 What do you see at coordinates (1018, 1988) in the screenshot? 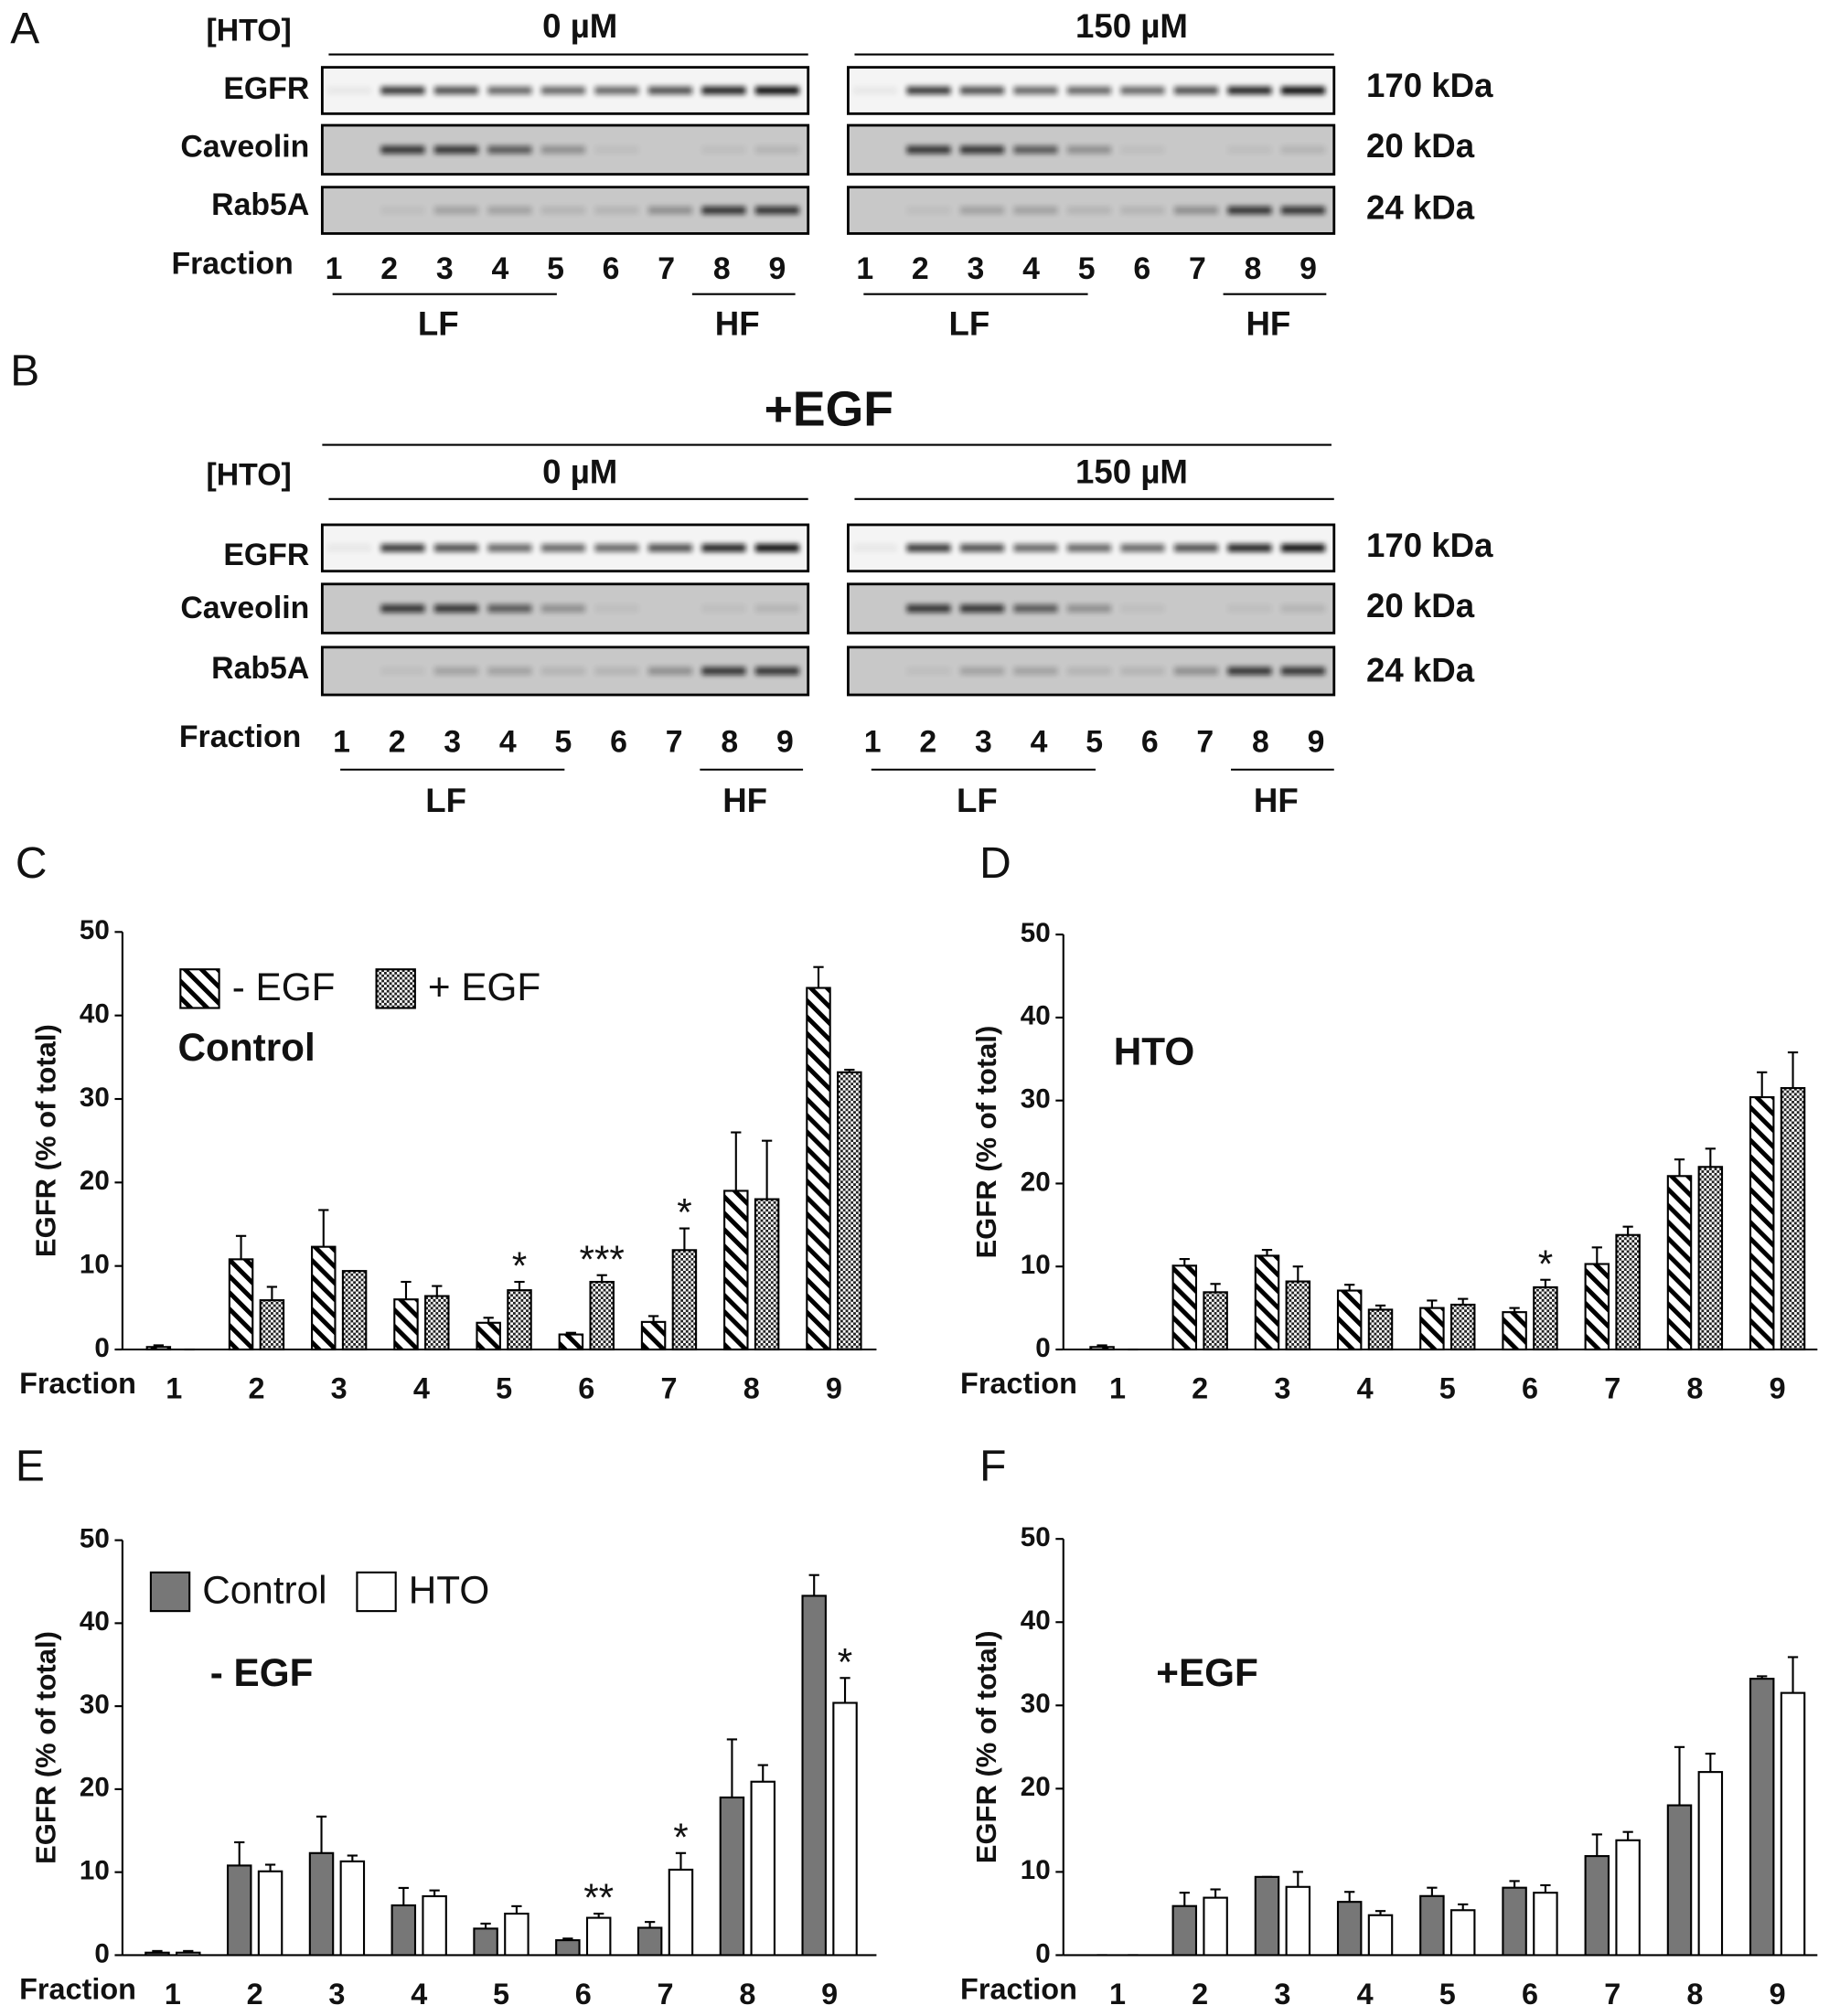
I see `x-axis-label: Fraction` at bounding box center [1018, 1988].